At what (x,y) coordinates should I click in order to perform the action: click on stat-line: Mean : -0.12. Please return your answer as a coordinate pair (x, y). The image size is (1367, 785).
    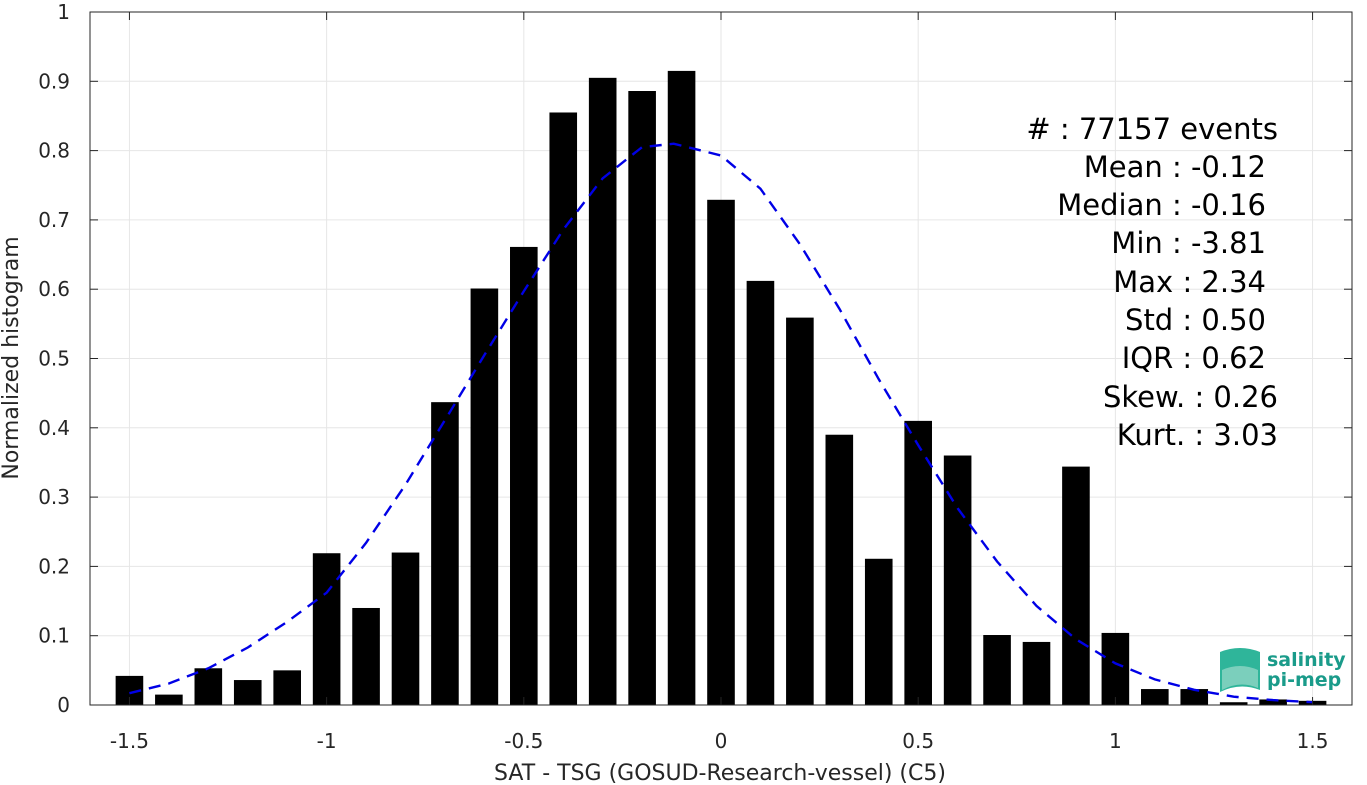
    Looking at the image, I should click on (1175, 167).